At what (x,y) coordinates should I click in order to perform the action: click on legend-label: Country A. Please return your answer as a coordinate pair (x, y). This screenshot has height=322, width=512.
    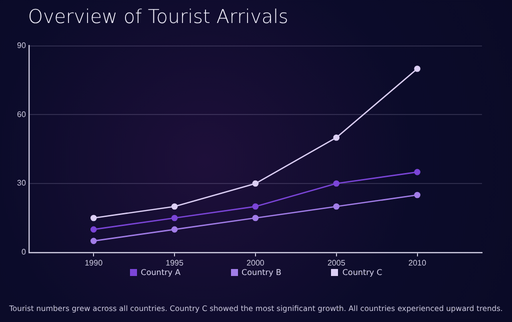
    Looking at the image, I should click on (160, 272).